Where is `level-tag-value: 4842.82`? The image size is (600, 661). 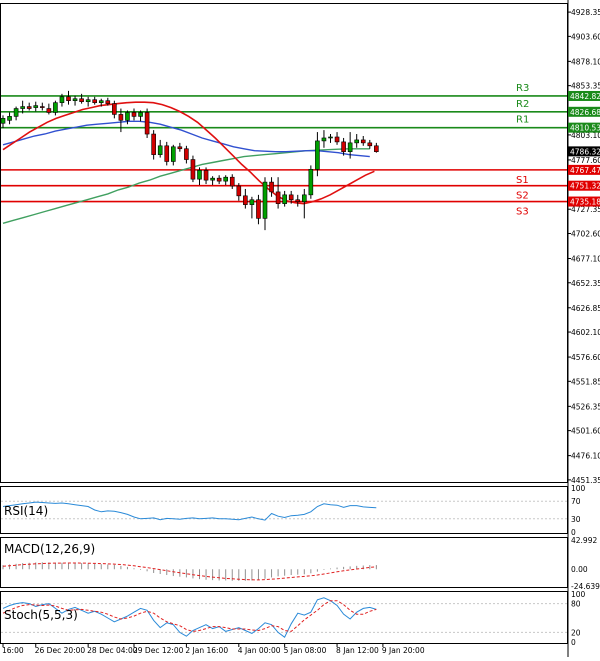 level-tag-value: 4842.82 is located at coordinates (585, 96).